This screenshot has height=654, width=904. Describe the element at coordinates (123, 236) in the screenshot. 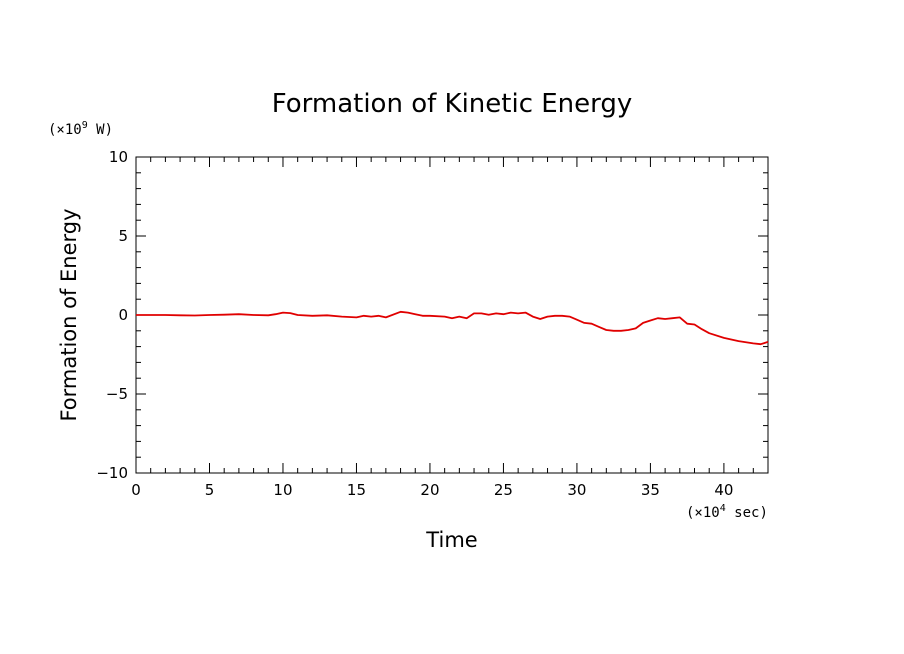

I see `y-tick-label: 5` at that location.